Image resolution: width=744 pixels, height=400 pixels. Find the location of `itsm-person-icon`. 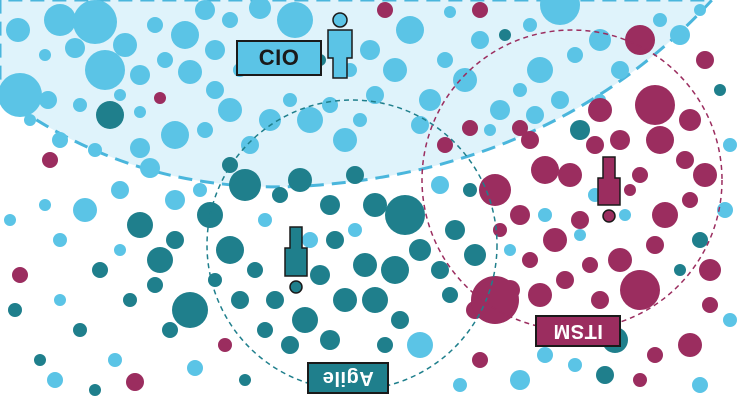

itsm-person-icon is located at coordinates (609, 189).